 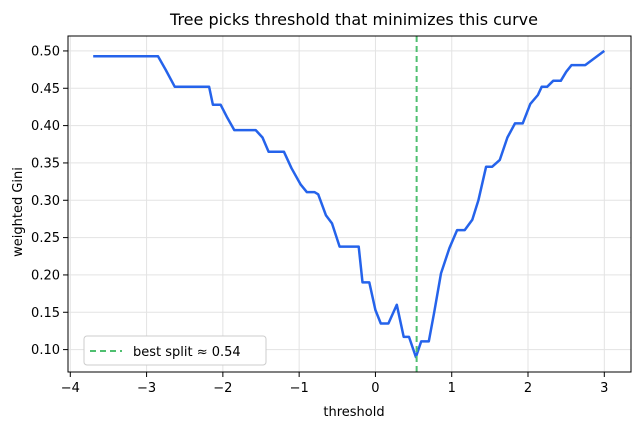 I want to click on y-axis: 0.10 0.15 0.20 0.25 0.30 0.35 0.40 0.45 0.50, so click(x=49, y=201).